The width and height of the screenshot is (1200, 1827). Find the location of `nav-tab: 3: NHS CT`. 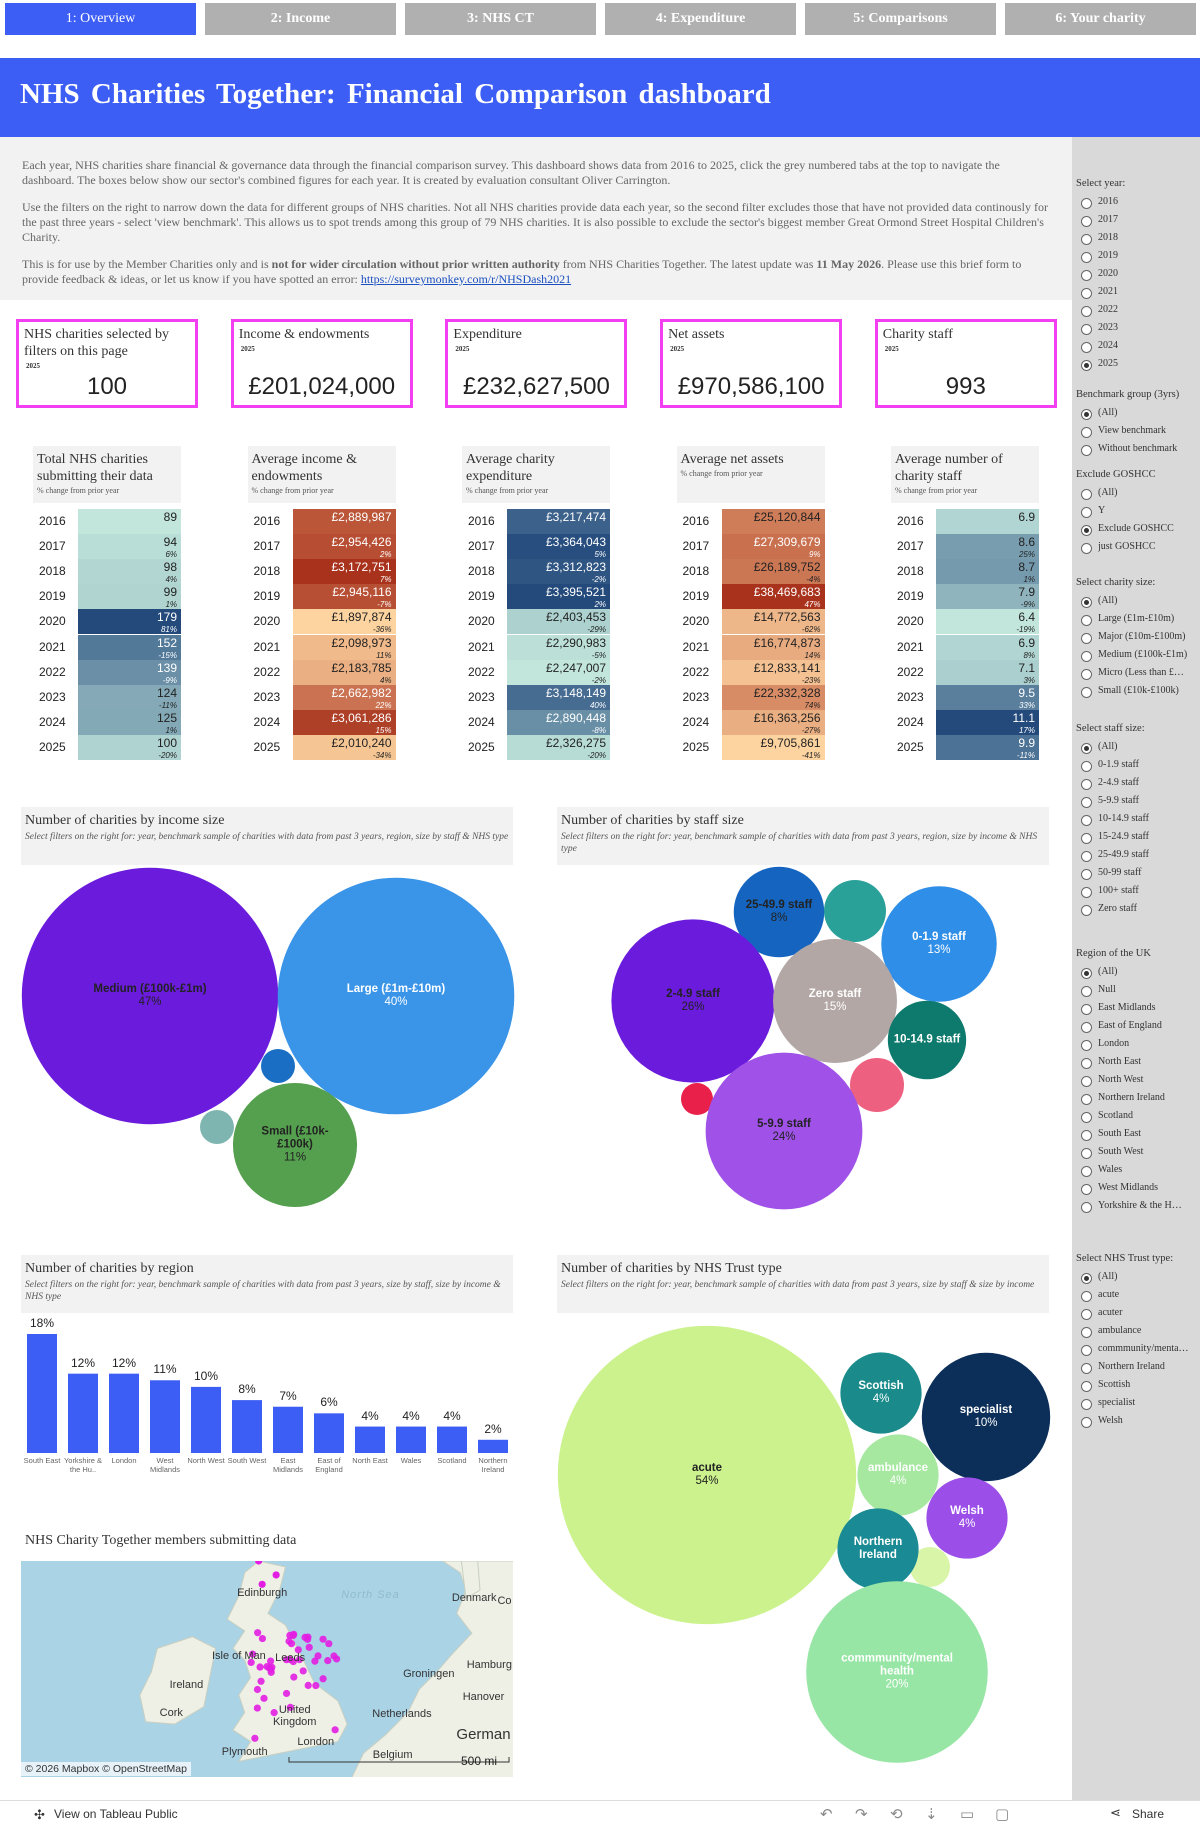

nav-tab: 3: NHS CT is located at coordinates (500, 19).